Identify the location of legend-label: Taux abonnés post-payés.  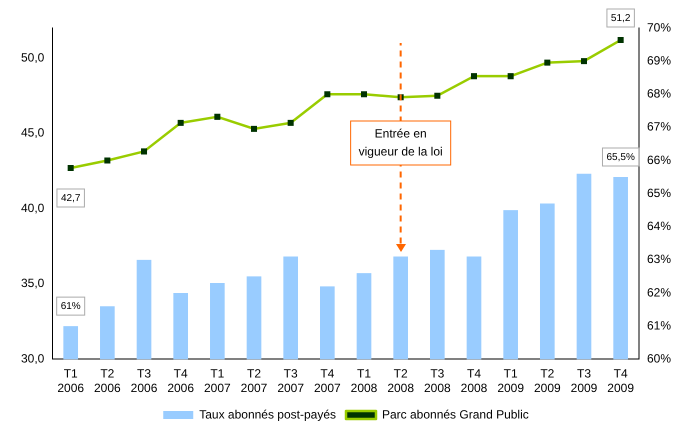
(267, 414).